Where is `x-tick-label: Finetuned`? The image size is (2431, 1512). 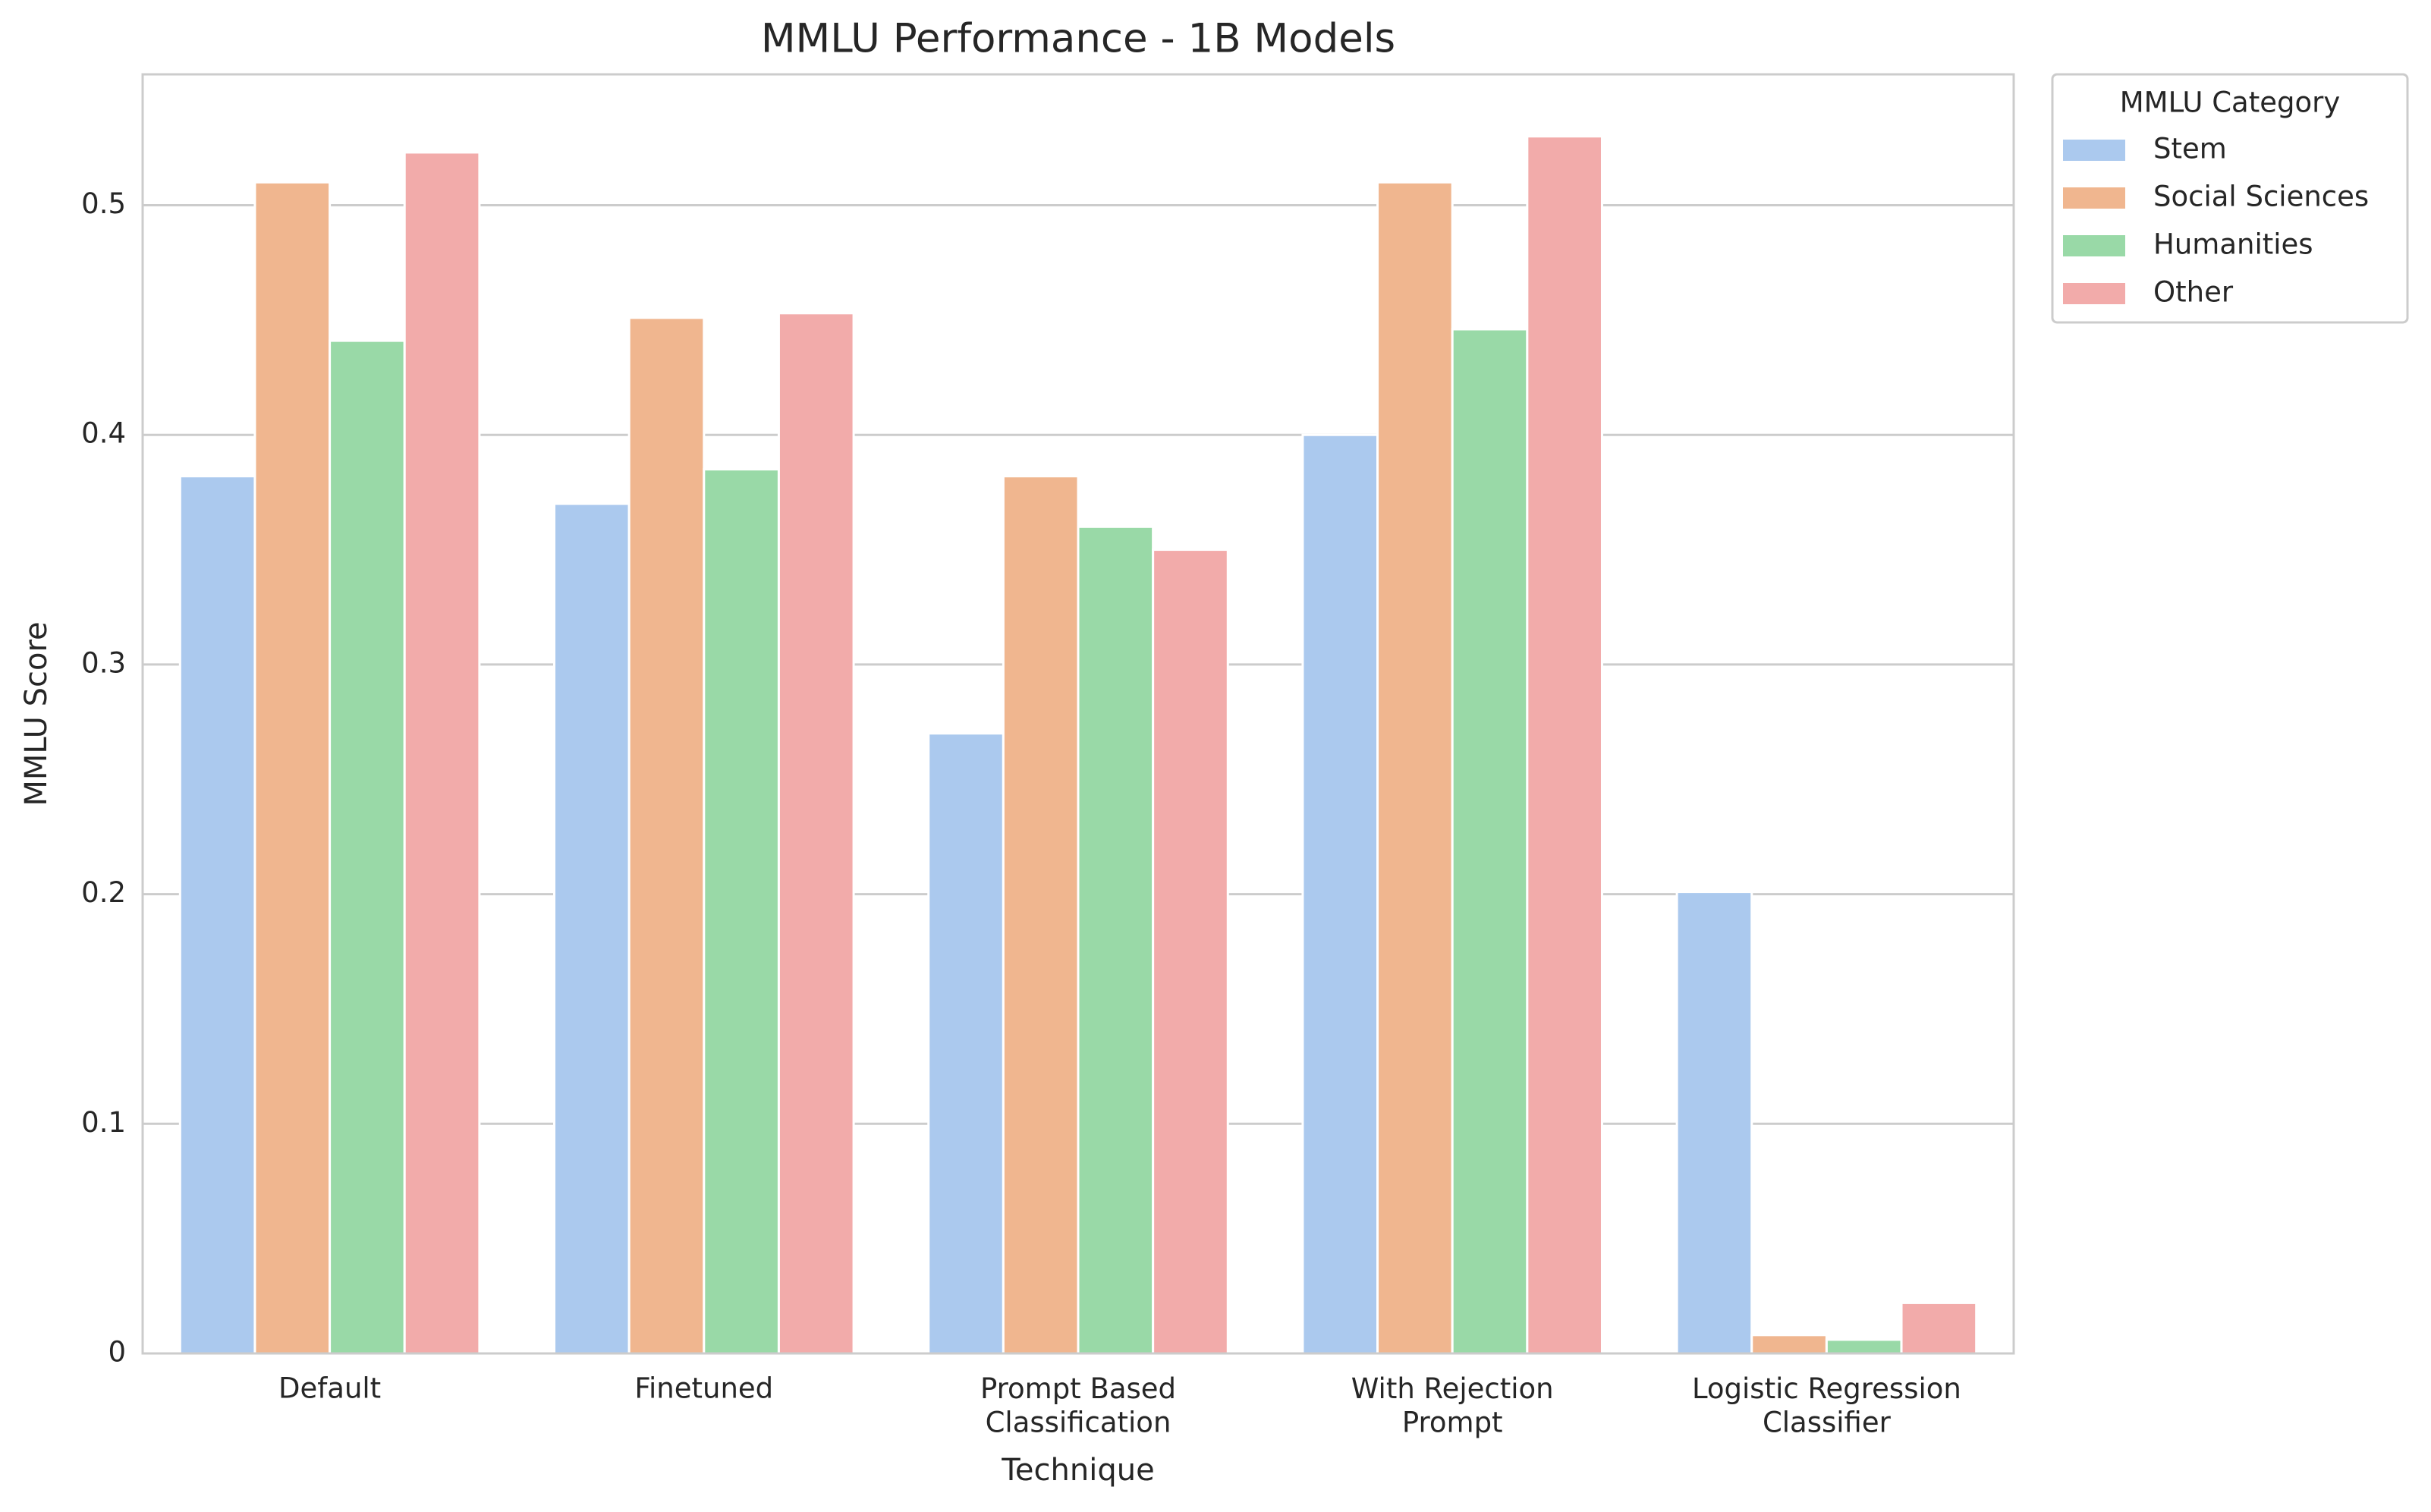
x-tick-label: Finetuned is located at coordinates (703, 1388).